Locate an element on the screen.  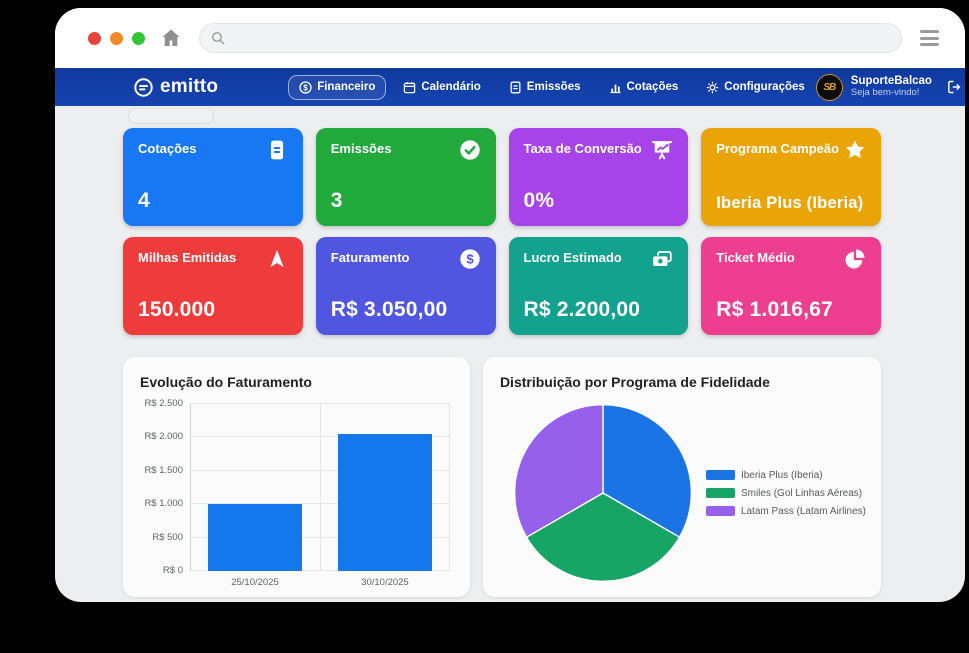
search-icon is located at coordinates (218, 38).